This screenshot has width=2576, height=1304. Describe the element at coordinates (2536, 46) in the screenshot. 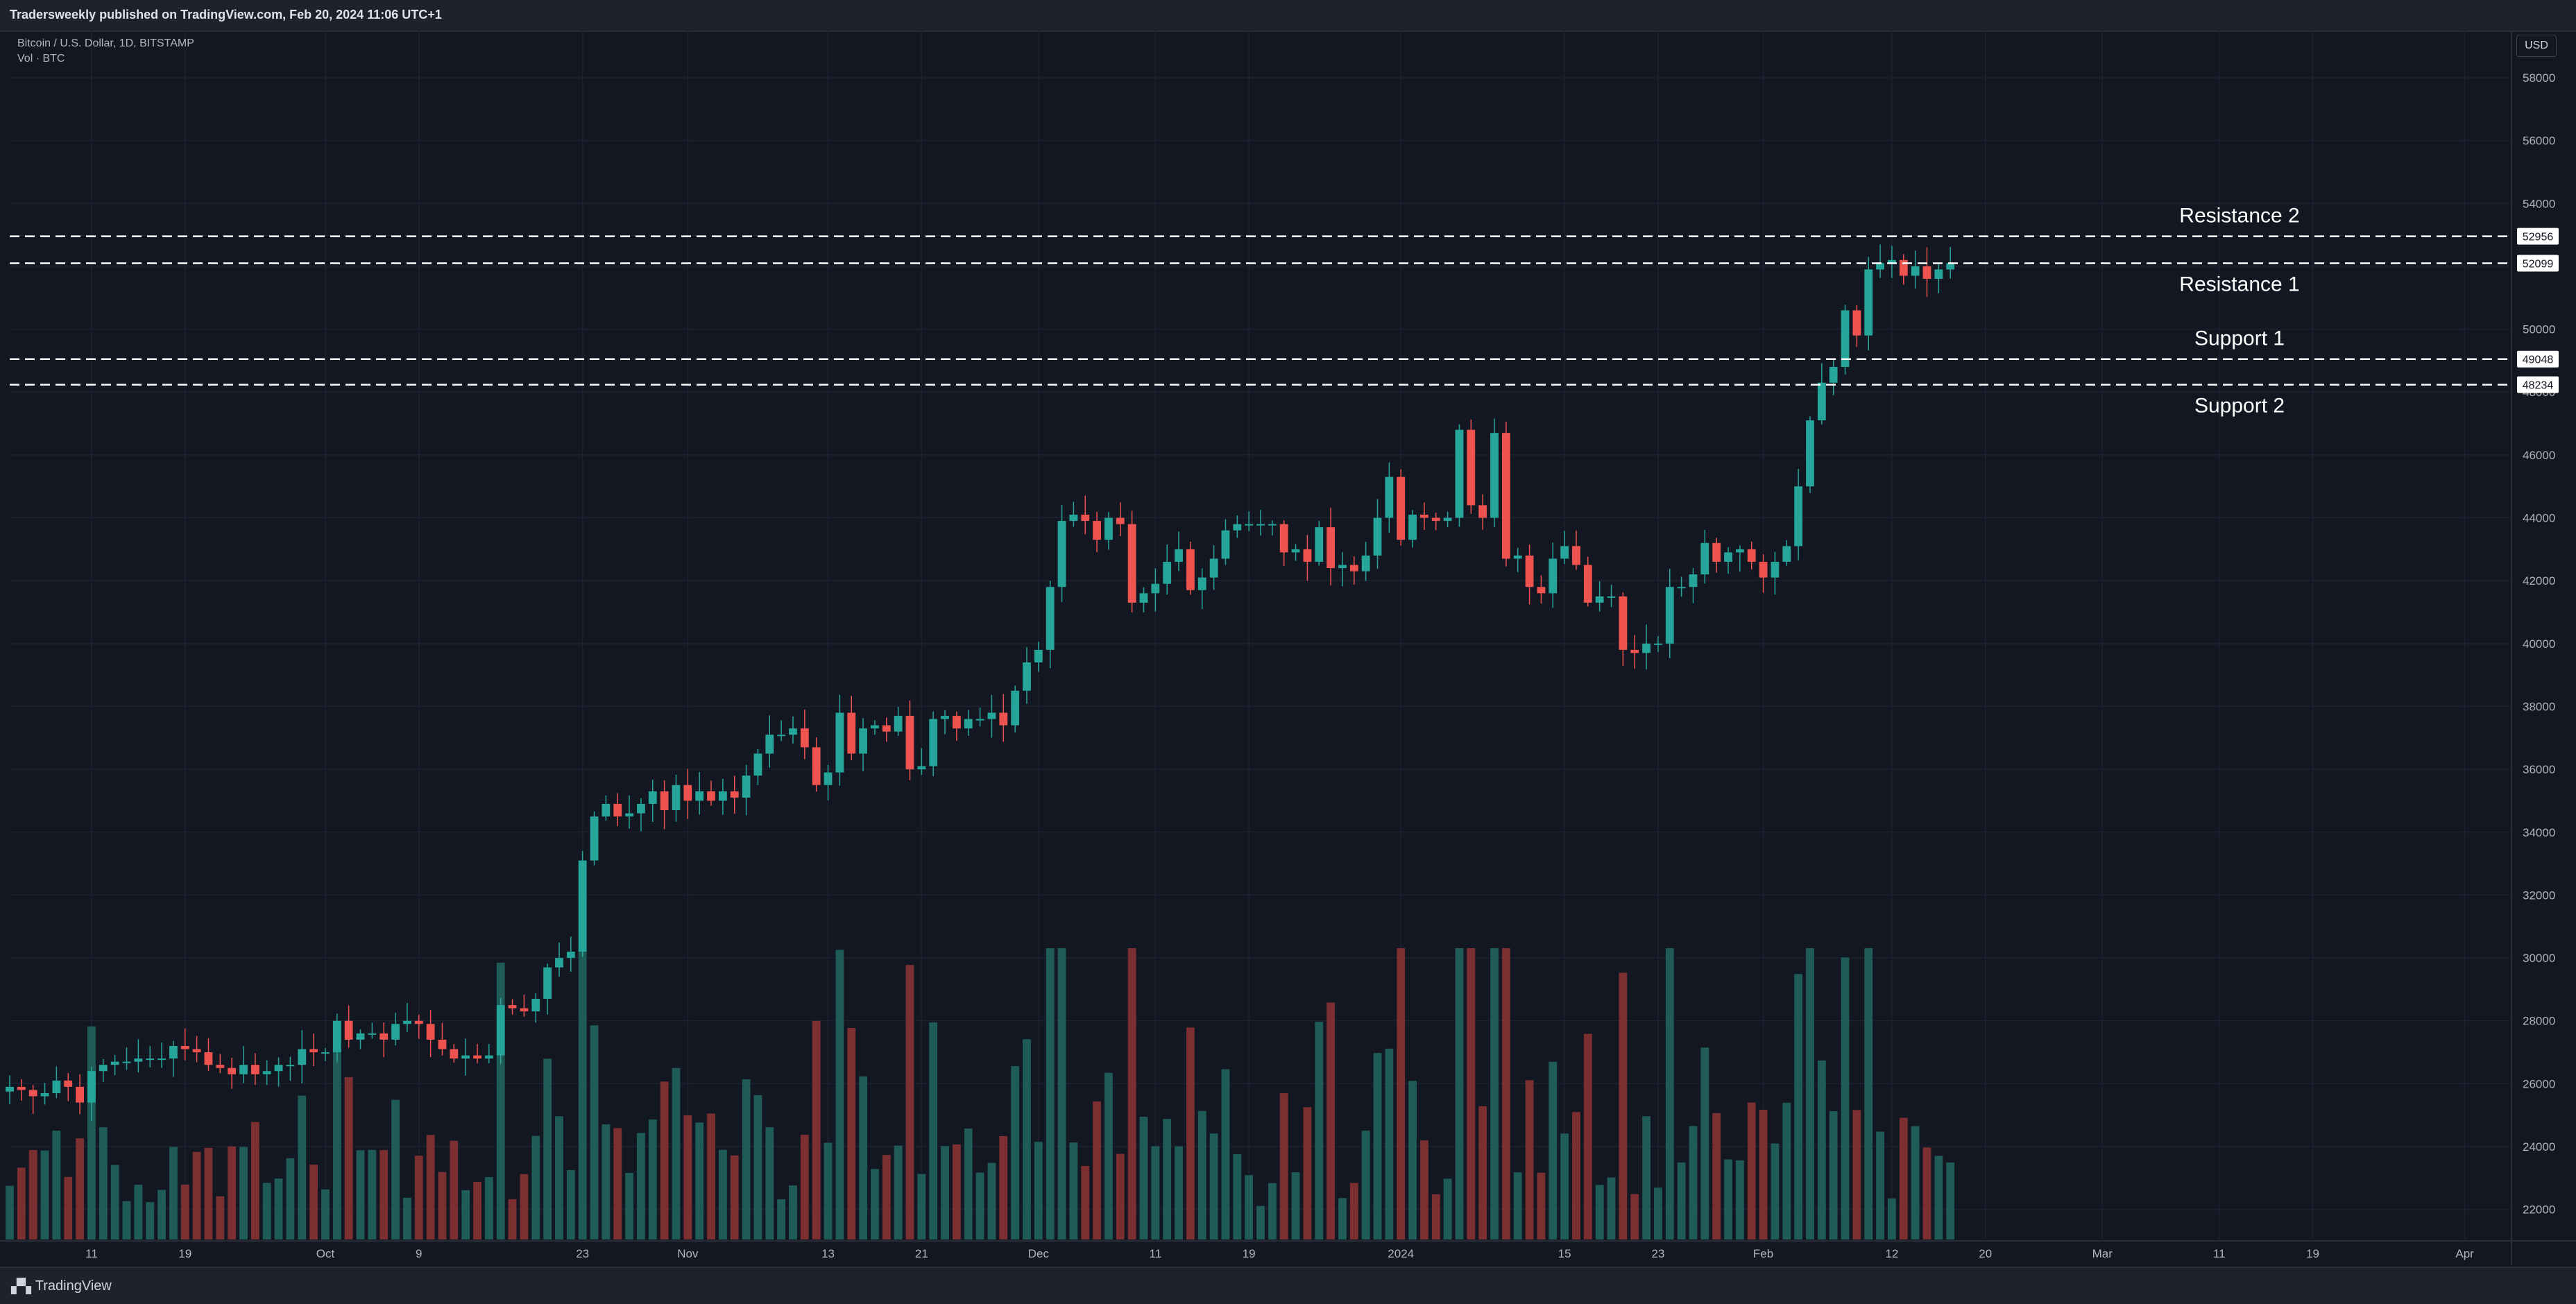

I see `currency-button: USD` at that location.